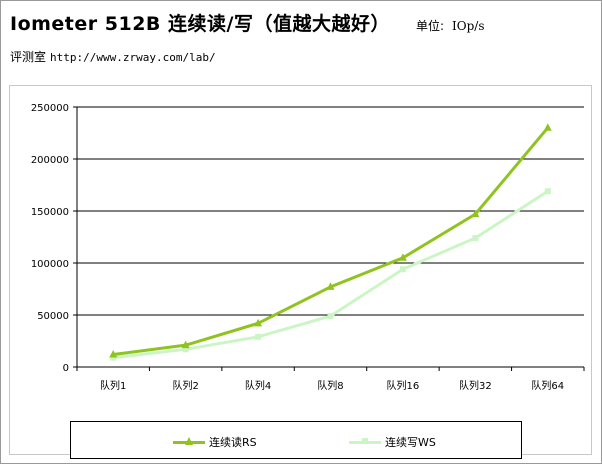  I want to click on chart-legend: 连续读RS 连续写WS, so click(296, 440).